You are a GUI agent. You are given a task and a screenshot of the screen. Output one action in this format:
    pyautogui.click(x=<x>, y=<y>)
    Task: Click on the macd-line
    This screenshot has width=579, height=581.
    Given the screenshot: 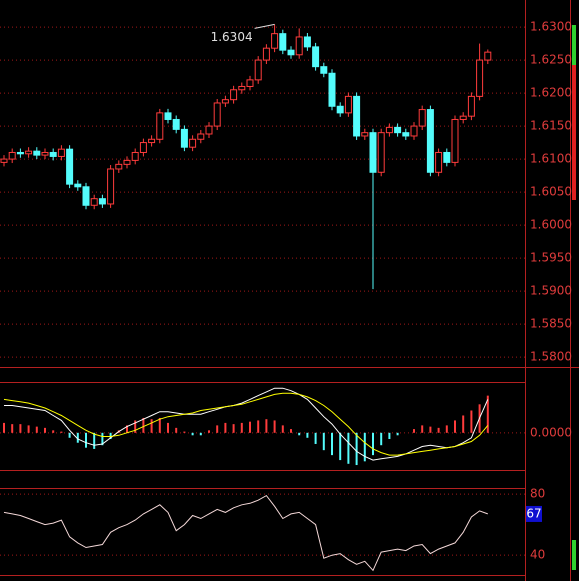 What is the action you would take?
    pyautogui.click(x=246, y=424)
    